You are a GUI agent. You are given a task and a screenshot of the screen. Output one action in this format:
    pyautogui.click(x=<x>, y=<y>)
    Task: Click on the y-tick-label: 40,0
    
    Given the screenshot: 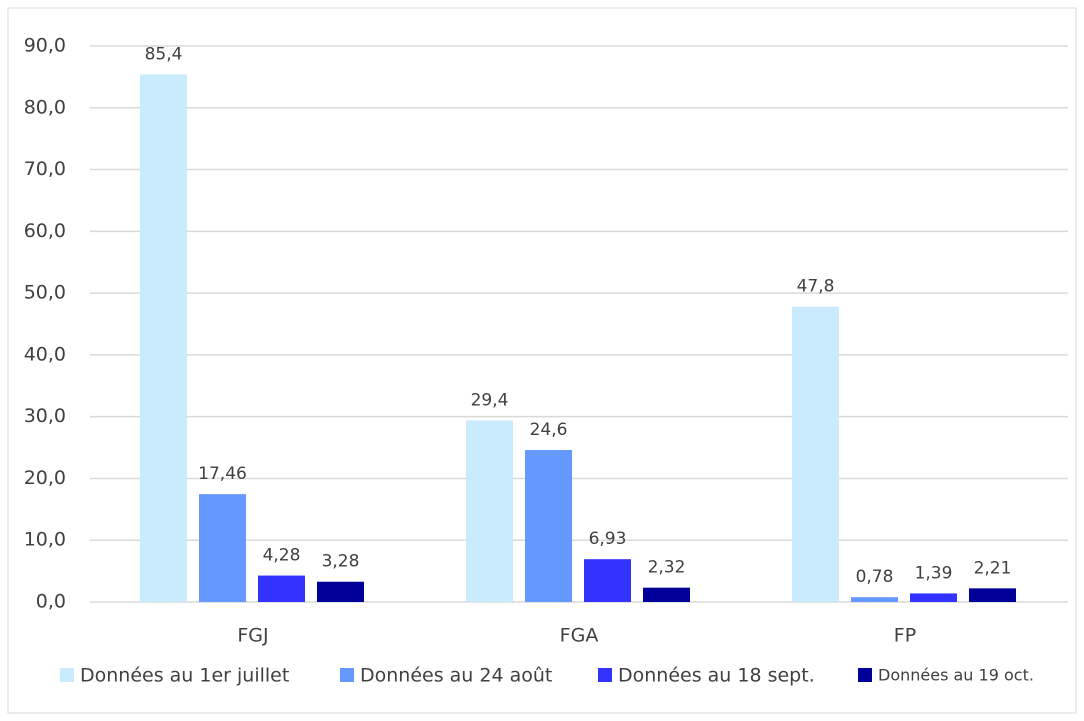 What is the action you would take?
    pyautogui.click(x=45, y=354)
    